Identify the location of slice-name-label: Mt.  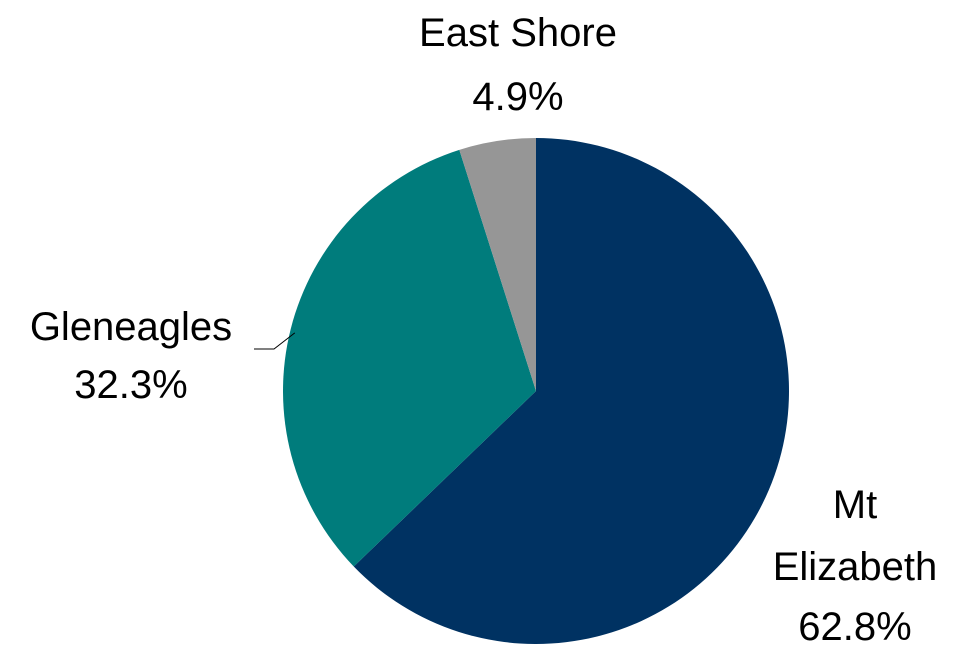
(855, 505).